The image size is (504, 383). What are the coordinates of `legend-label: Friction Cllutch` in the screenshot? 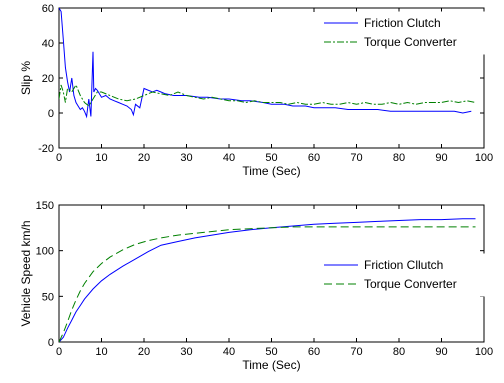 It's located at (403, 265).